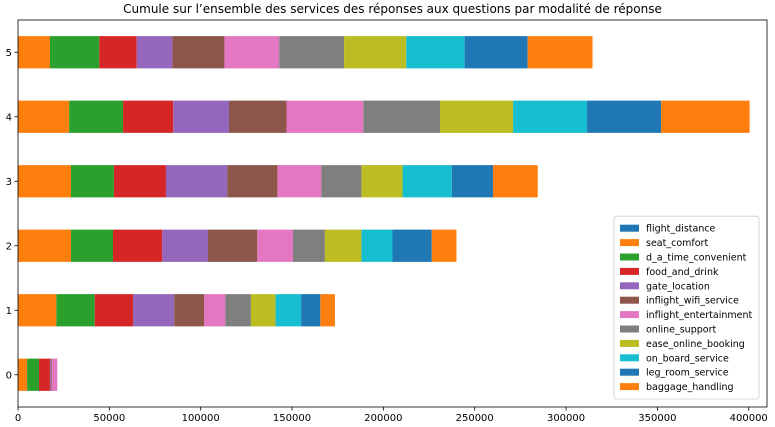 Image resolution: width=775 pixels, height=427 pixels. Describe the element at coordinates (696, 258) in the screenshot. I see `legend-label-d_a_time_convenient: d_a_time_convenient` at that location.